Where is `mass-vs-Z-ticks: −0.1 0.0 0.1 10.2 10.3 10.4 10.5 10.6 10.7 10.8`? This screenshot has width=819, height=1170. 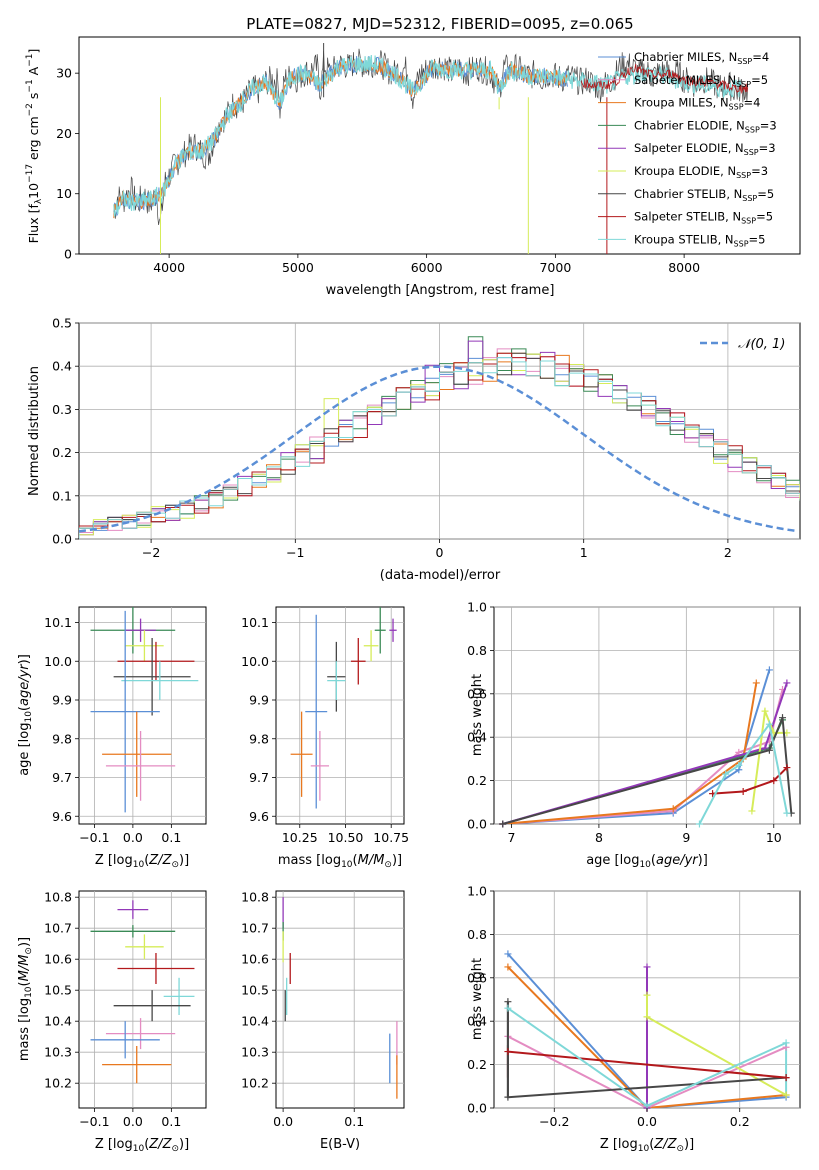
mass-vs-Z-ticks: −0.1 0.0 0.1 10.2 10.3 10.4 10.5 10.6 10.7 10.8 is located at coordinates (112, 1009).